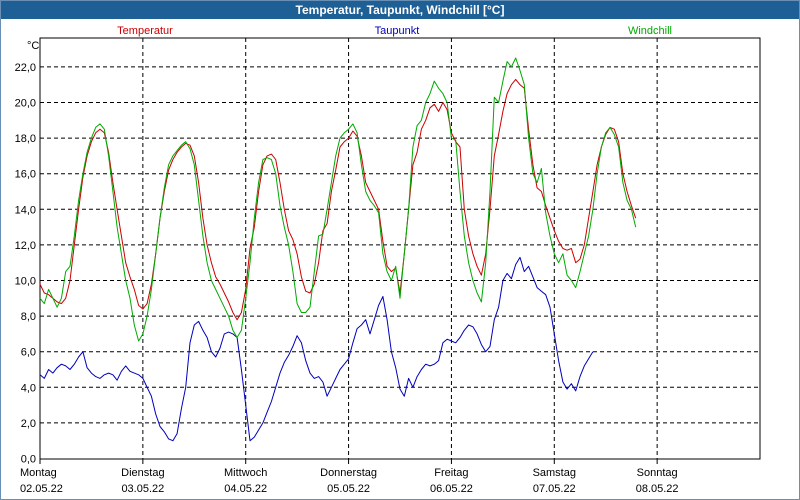 This screenshot has height=500, width=800. Describe the element at coordinates (554, 489) in the screenshot. I see `x-tick-date: 07.05.22` at that location.